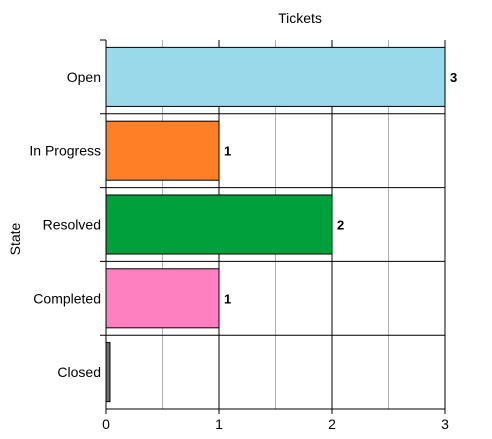 This screenshot has height=439, width=492. What do you see at coordinates (79, 372) in the screenshot?
I see `category-label-closed: Closed` at bounding box center [79, 372].